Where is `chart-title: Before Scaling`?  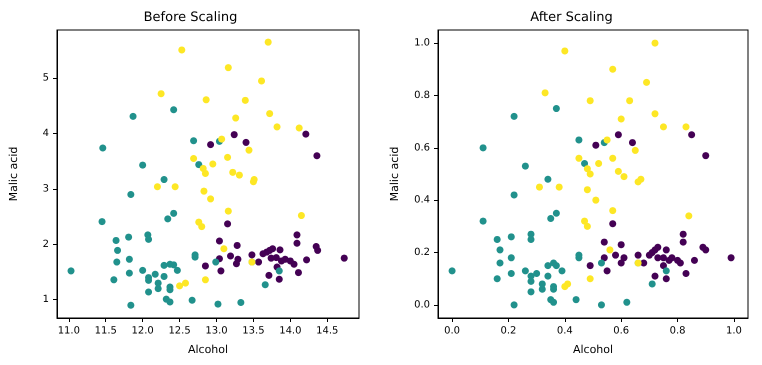
chart-title: Before Scaling is located at coordinates (191, 17).